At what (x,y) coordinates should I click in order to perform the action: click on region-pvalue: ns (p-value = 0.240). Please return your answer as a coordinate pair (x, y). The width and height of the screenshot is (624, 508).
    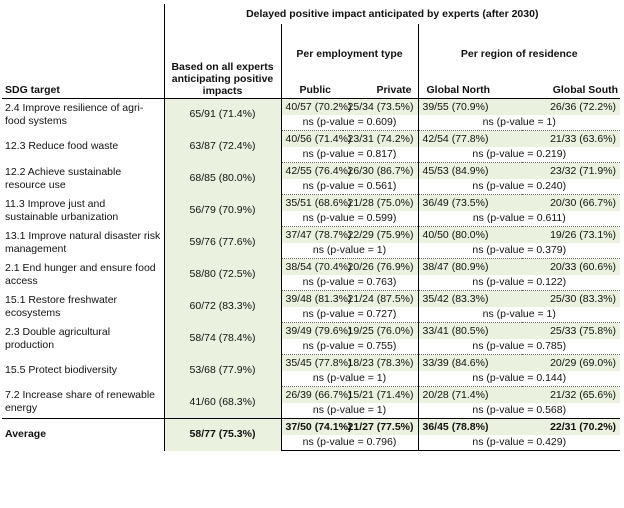
    Looking at the image, I should click on (519, 187).